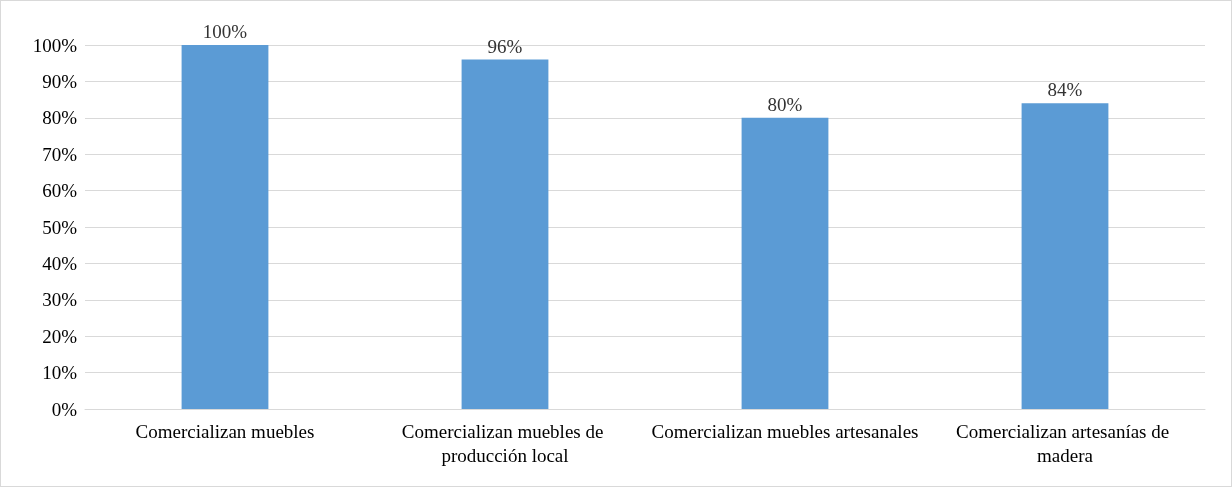 The image size is (1232, 487). Describe the element at coordinates (60, 336) in the screenshot. I see `y-tick-label: 20%` at that location.